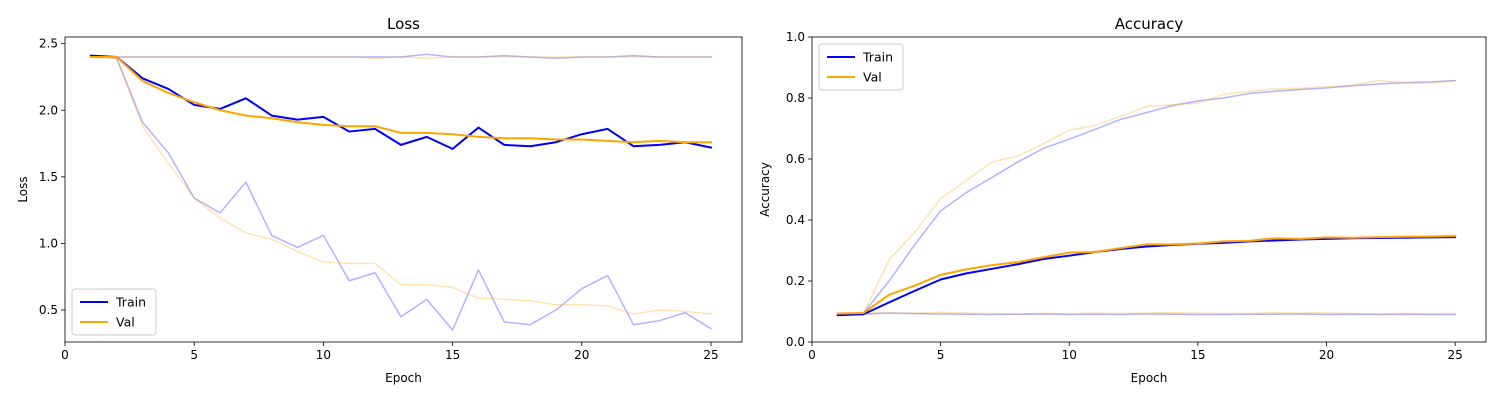  Describe the element at coordinates (765, 189) in the screenshot. I see `y-axis-label: Accuracy` at that location.